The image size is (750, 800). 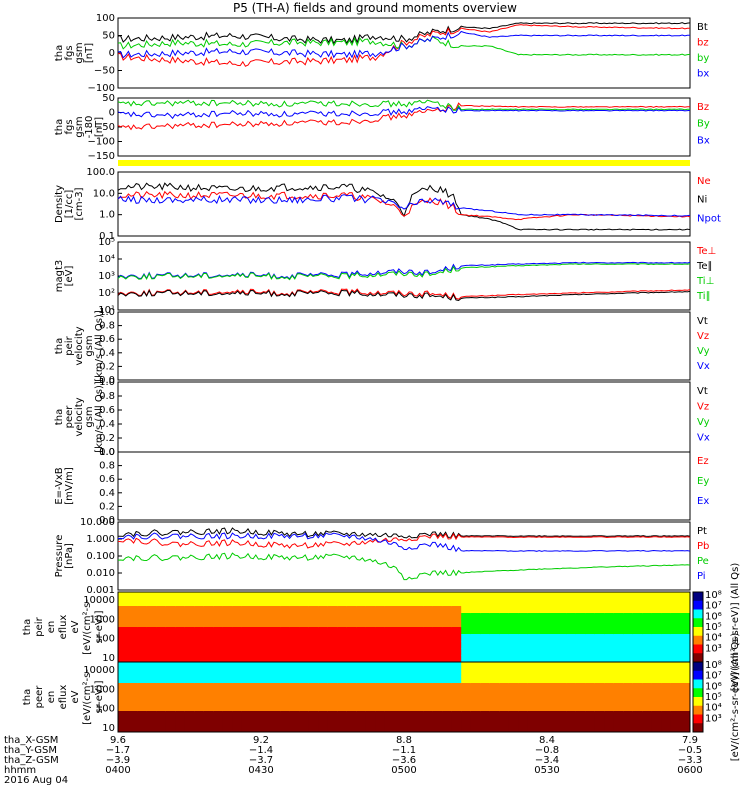 I want to click on y-tick-label: −100, so click(x=101, y=88).